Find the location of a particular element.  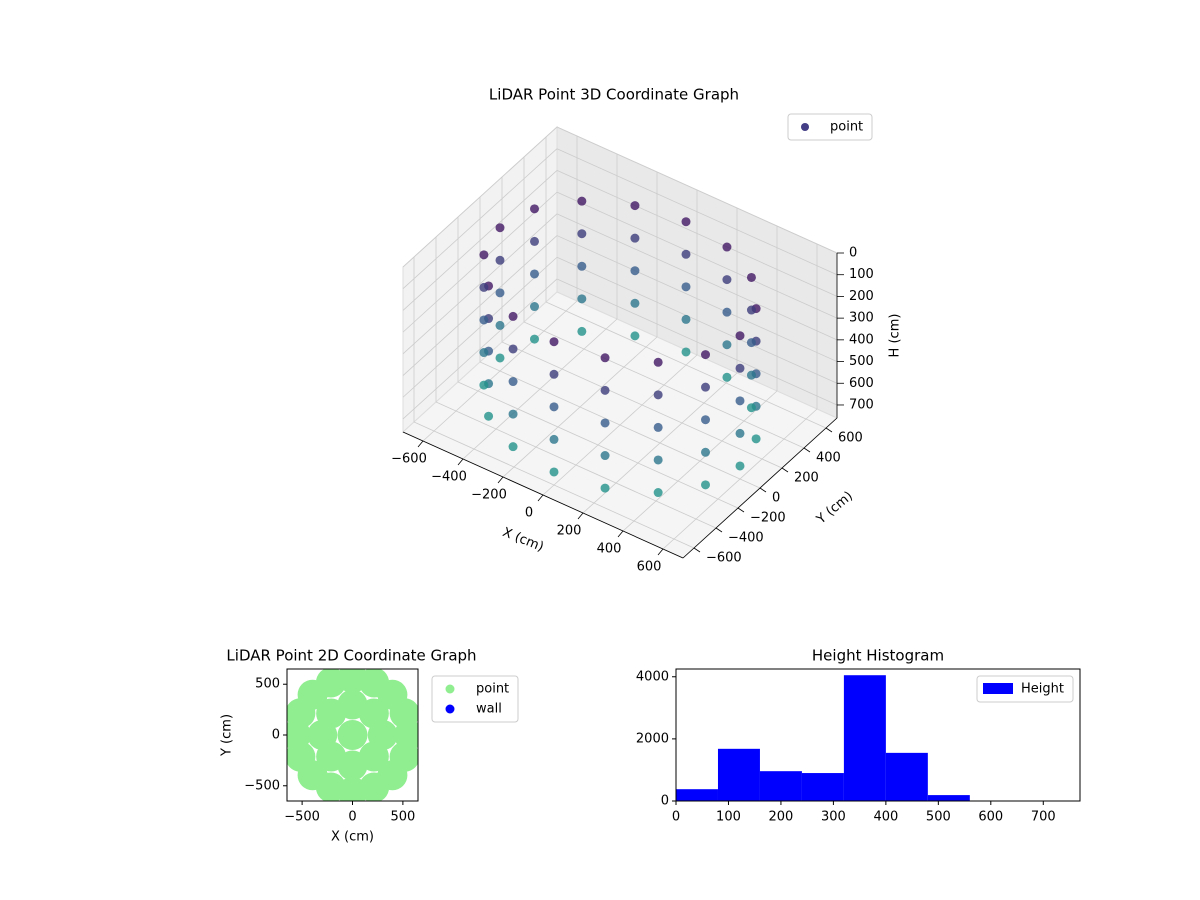

x-tick-label: 300 is located at coordinates (833, 817).